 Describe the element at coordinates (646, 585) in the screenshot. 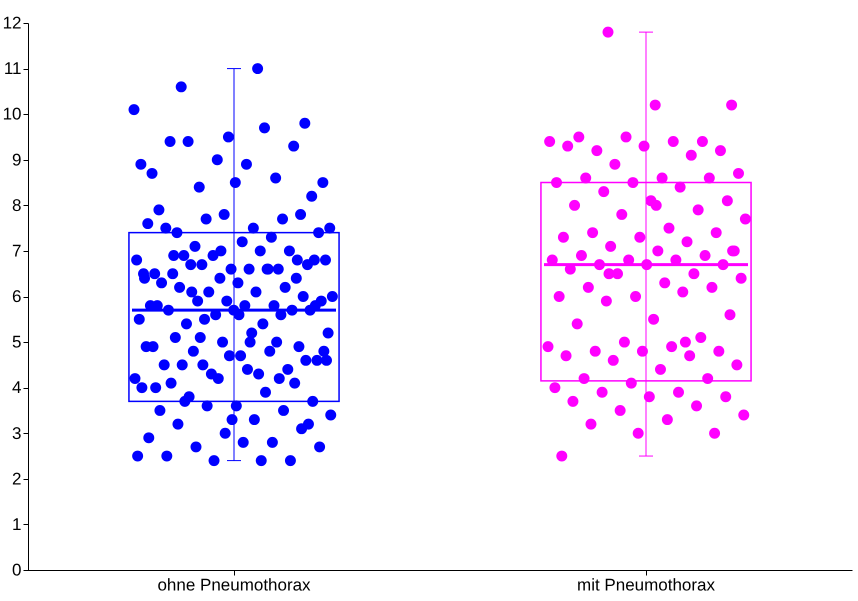

I see `x-tick-label: mit Pneumothorax` at that location.